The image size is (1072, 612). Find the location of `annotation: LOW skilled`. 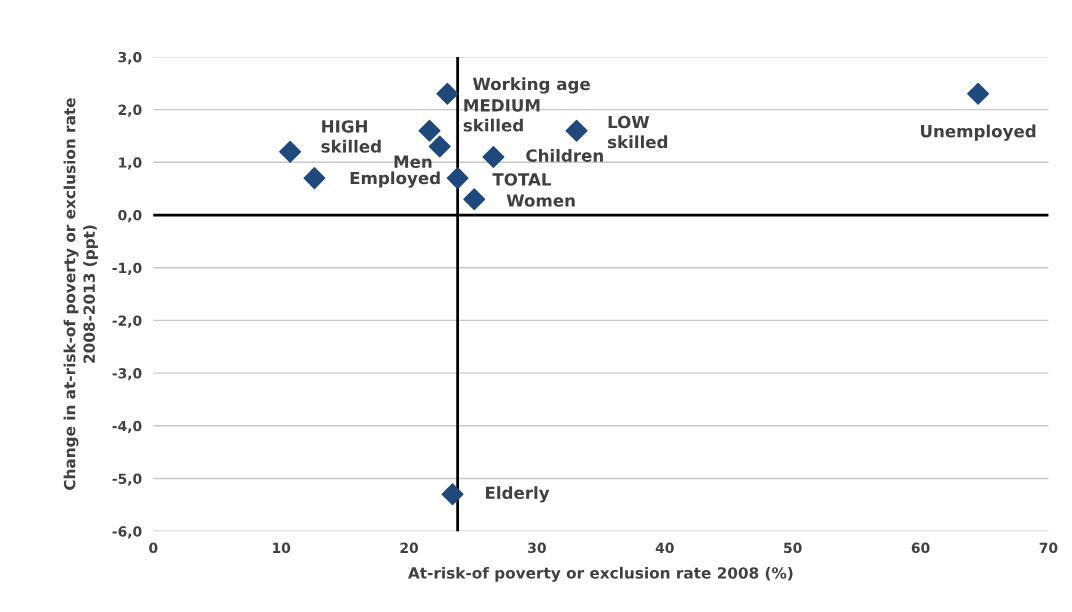

annotation: LOW skilled is located at coordinates (637, 132).